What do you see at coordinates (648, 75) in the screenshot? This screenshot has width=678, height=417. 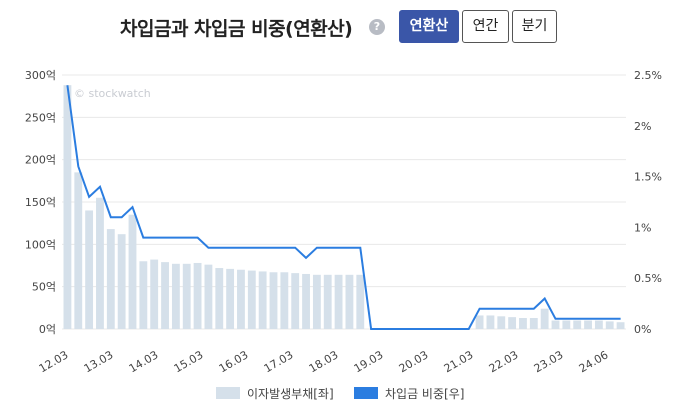 I see `y-right-tick-label: 2.5%` at bounding box center [648, 75].